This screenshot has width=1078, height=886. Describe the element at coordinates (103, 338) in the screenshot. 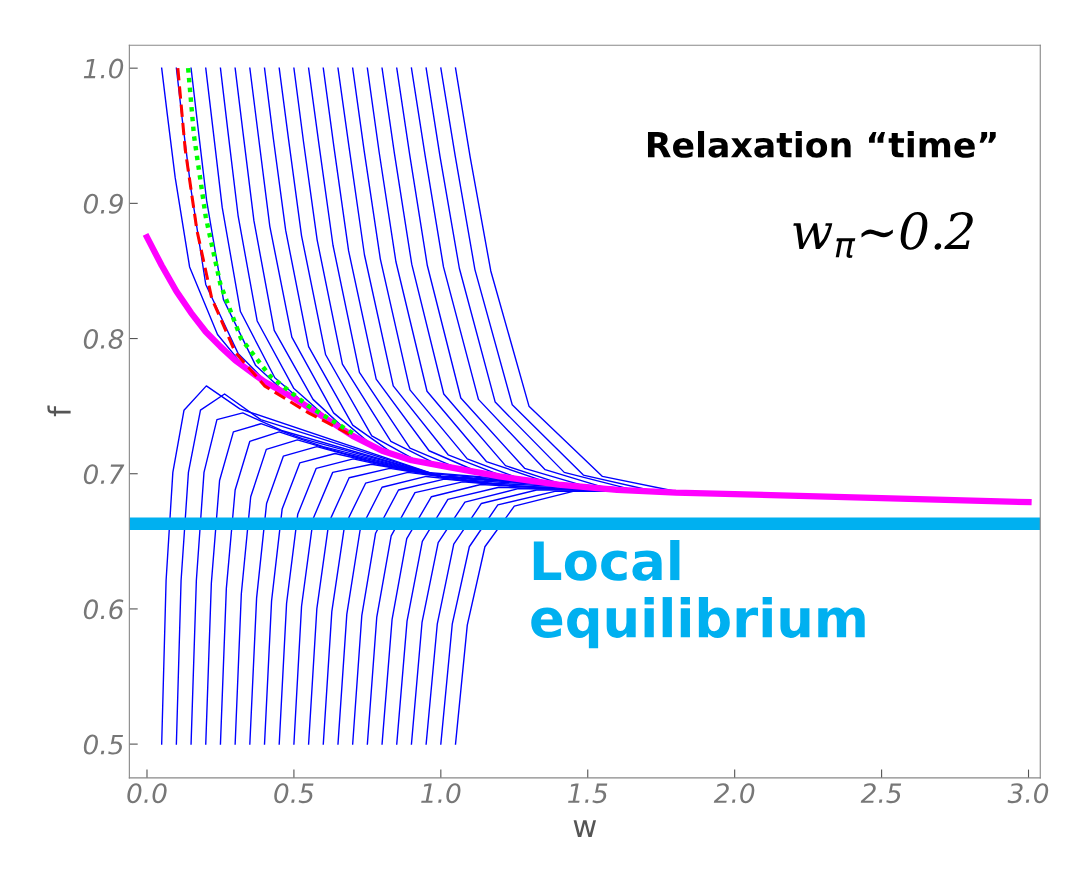

I see `y-tick-label: 0.8` at that location.